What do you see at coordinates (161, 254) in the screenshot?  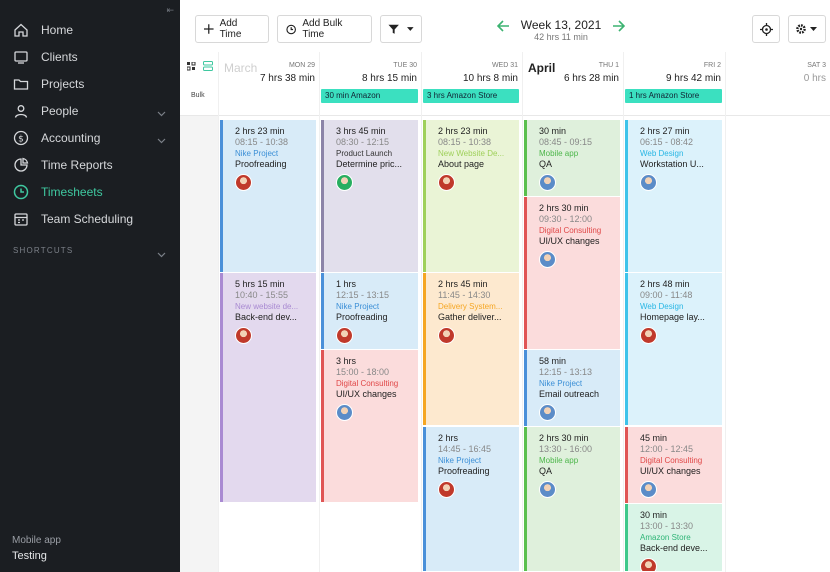 I see `shortcuts-chevron-icon` at bounding box center [161, 254].